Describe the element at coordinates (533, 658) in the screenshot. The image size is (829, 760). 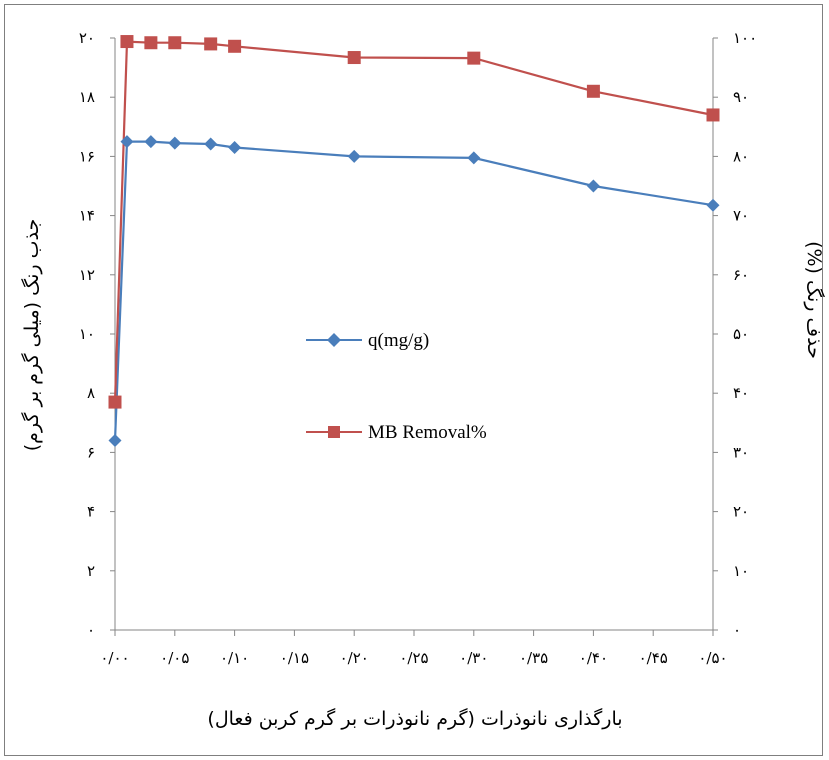
I see `x-tick-label: ۰/۳۵` at that location.